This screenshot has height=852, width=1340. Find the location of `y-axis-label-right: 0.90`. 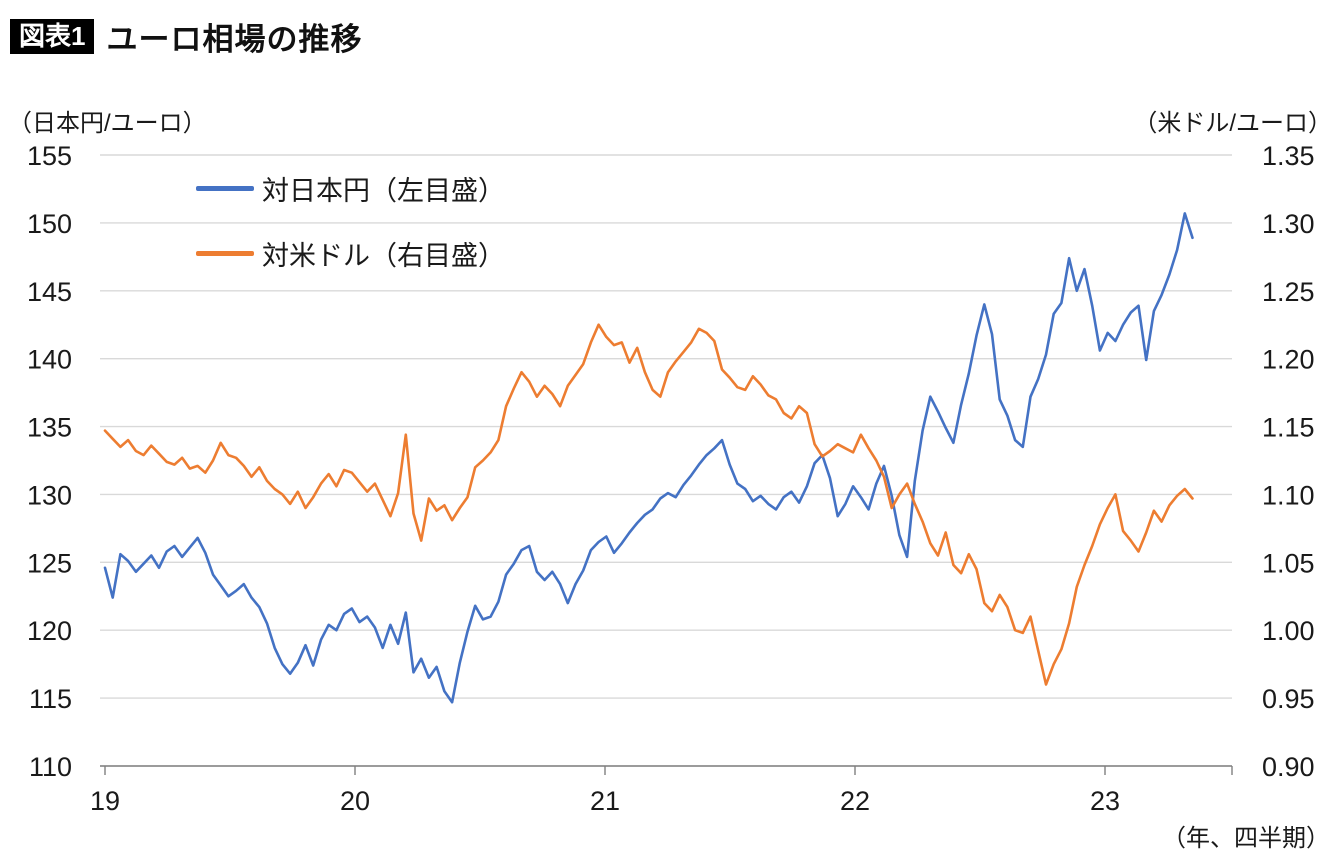

y-axis-label-right: 0.90 is located at coordinates (1288, 767).